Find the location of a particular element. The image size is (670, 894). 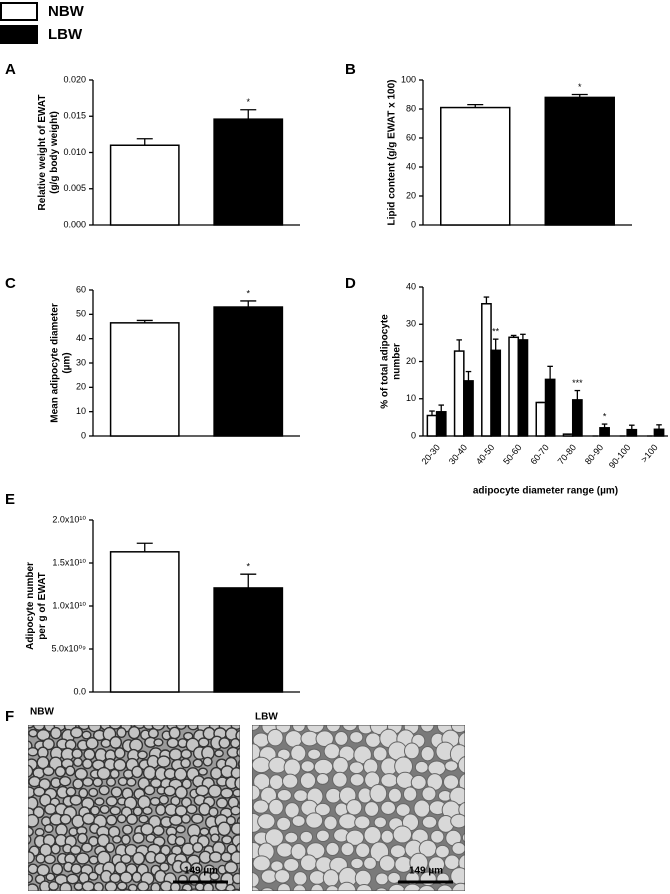

panel-letter: F is located at coordinates (9, 716).